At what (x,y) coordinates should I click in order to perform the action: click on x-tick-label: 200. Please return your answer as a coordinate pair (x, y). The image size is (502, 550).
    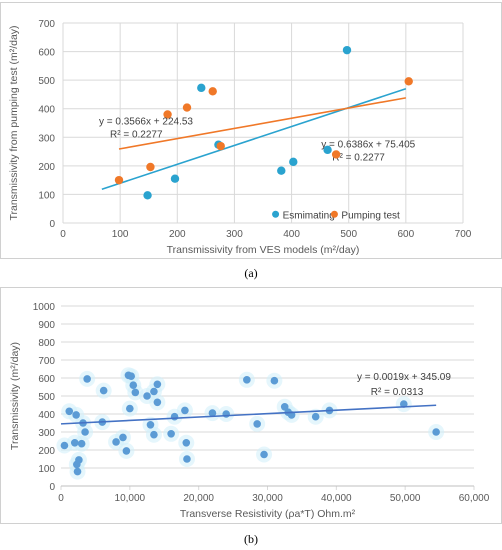
    Looking at the image, I should click on (177, 234).